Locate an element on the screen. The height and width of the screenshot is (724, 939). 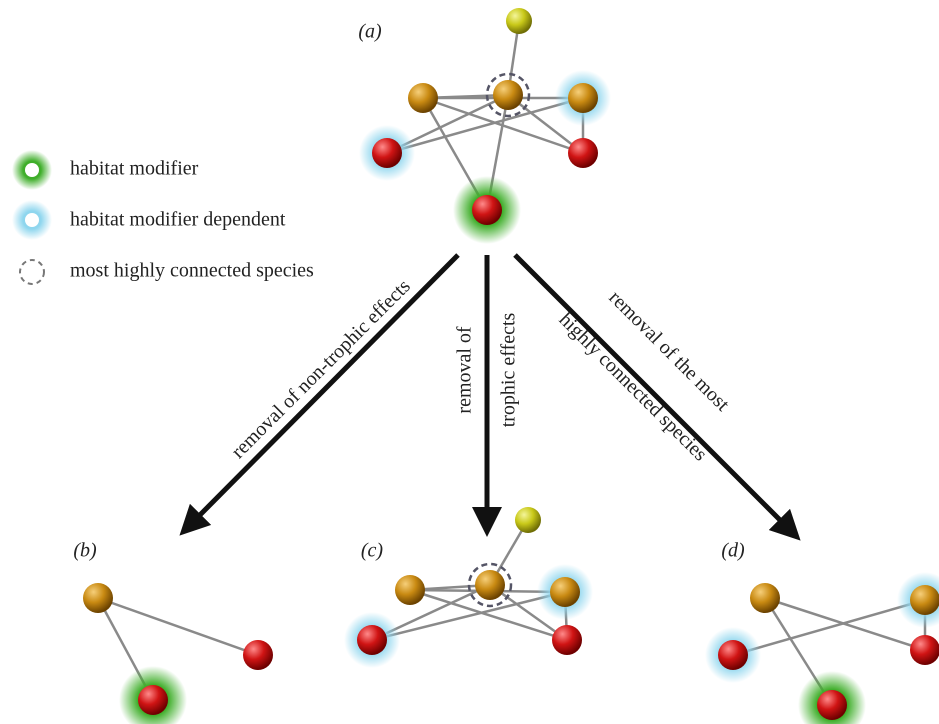
panel-label: (c) is located at coordinates (372, 551).